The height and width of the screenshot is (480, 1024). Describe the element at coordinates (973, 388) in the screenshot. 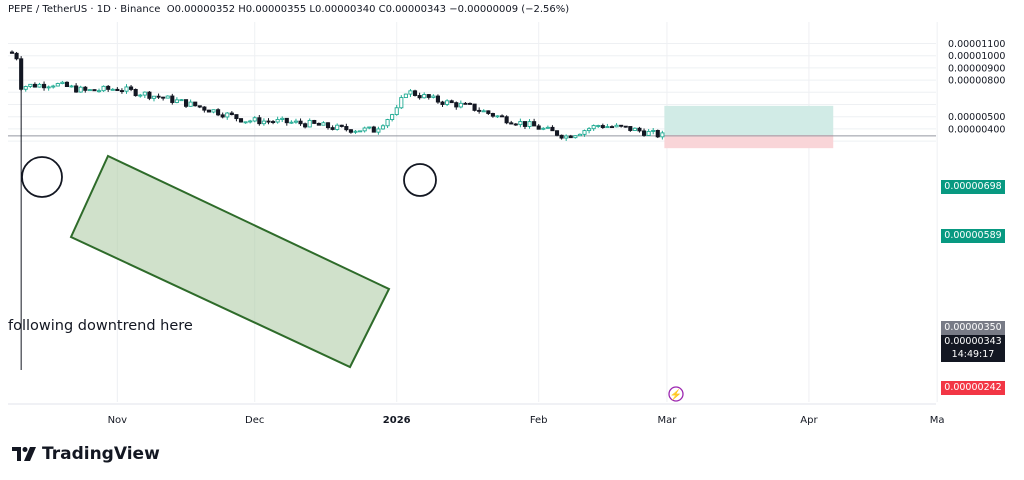

I see `stop-price-label: 0.00000242` at that location.